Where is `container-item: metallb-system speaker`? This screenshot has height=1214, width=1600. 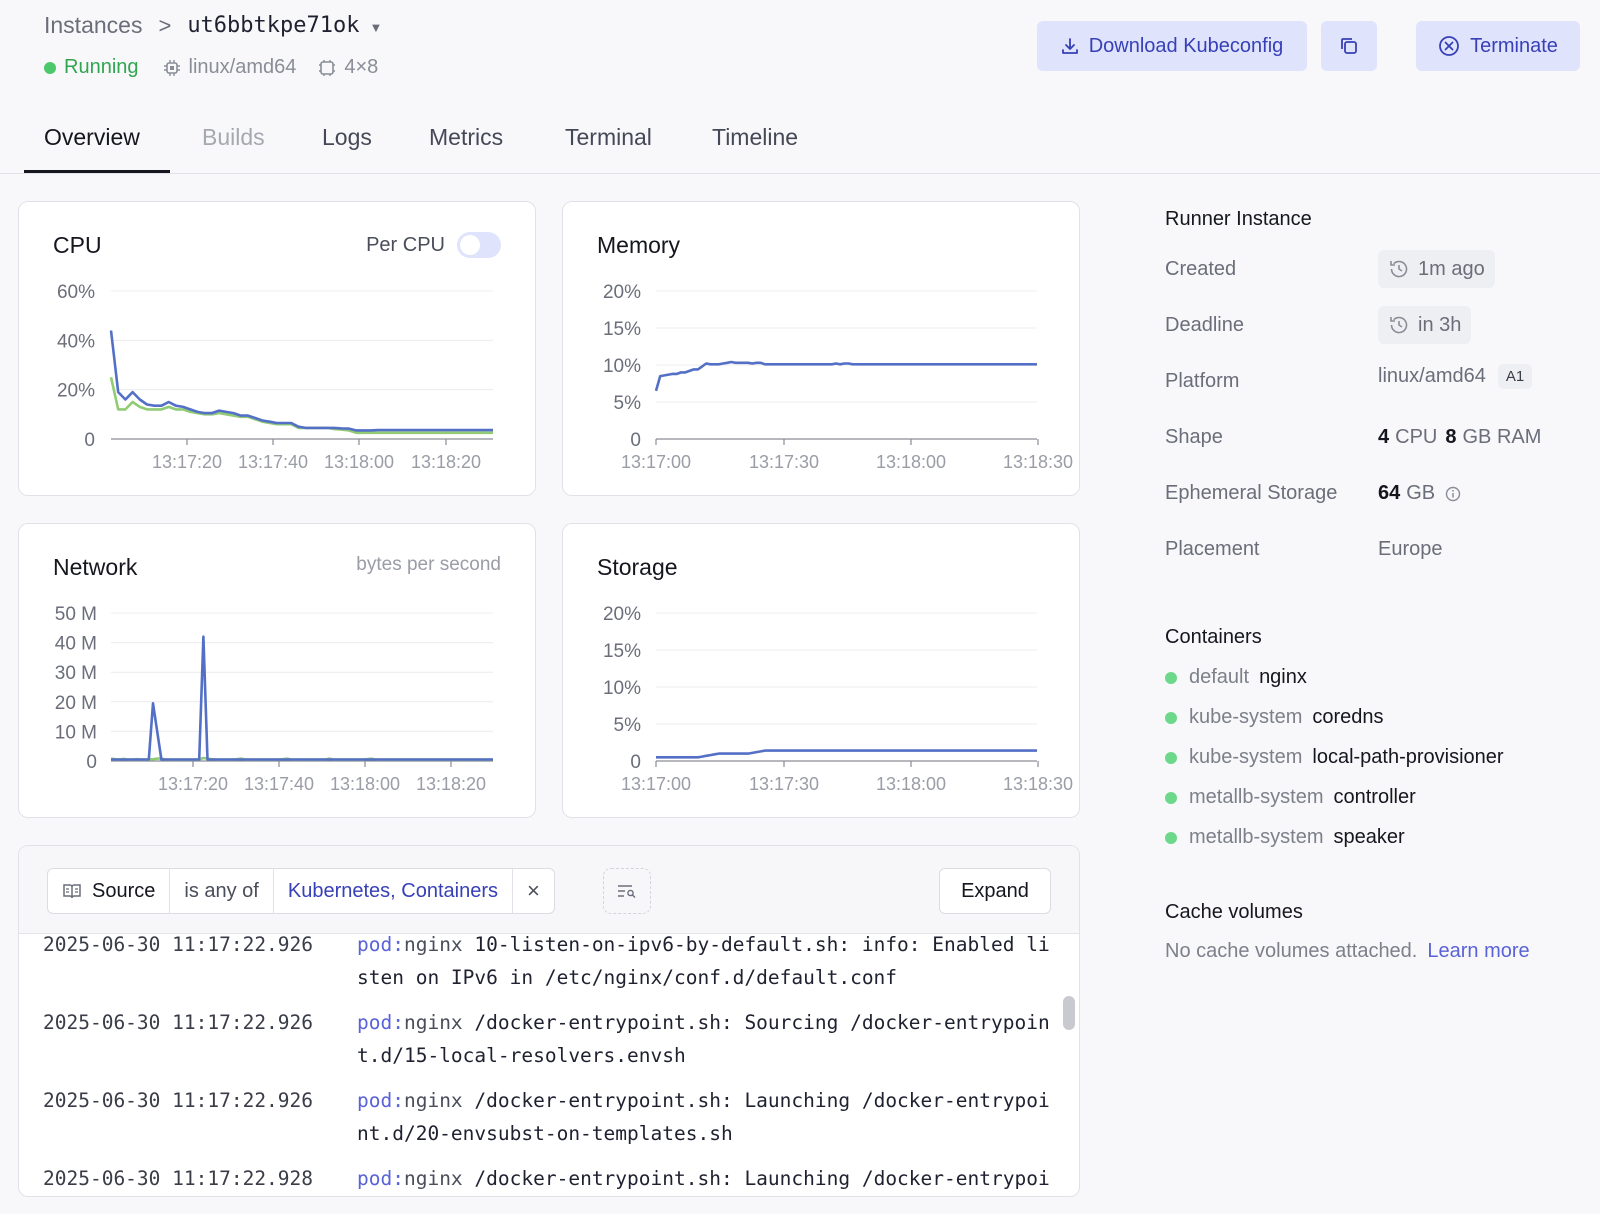
container-item: metallb-system speaker is located at coordinates (1285, 837).